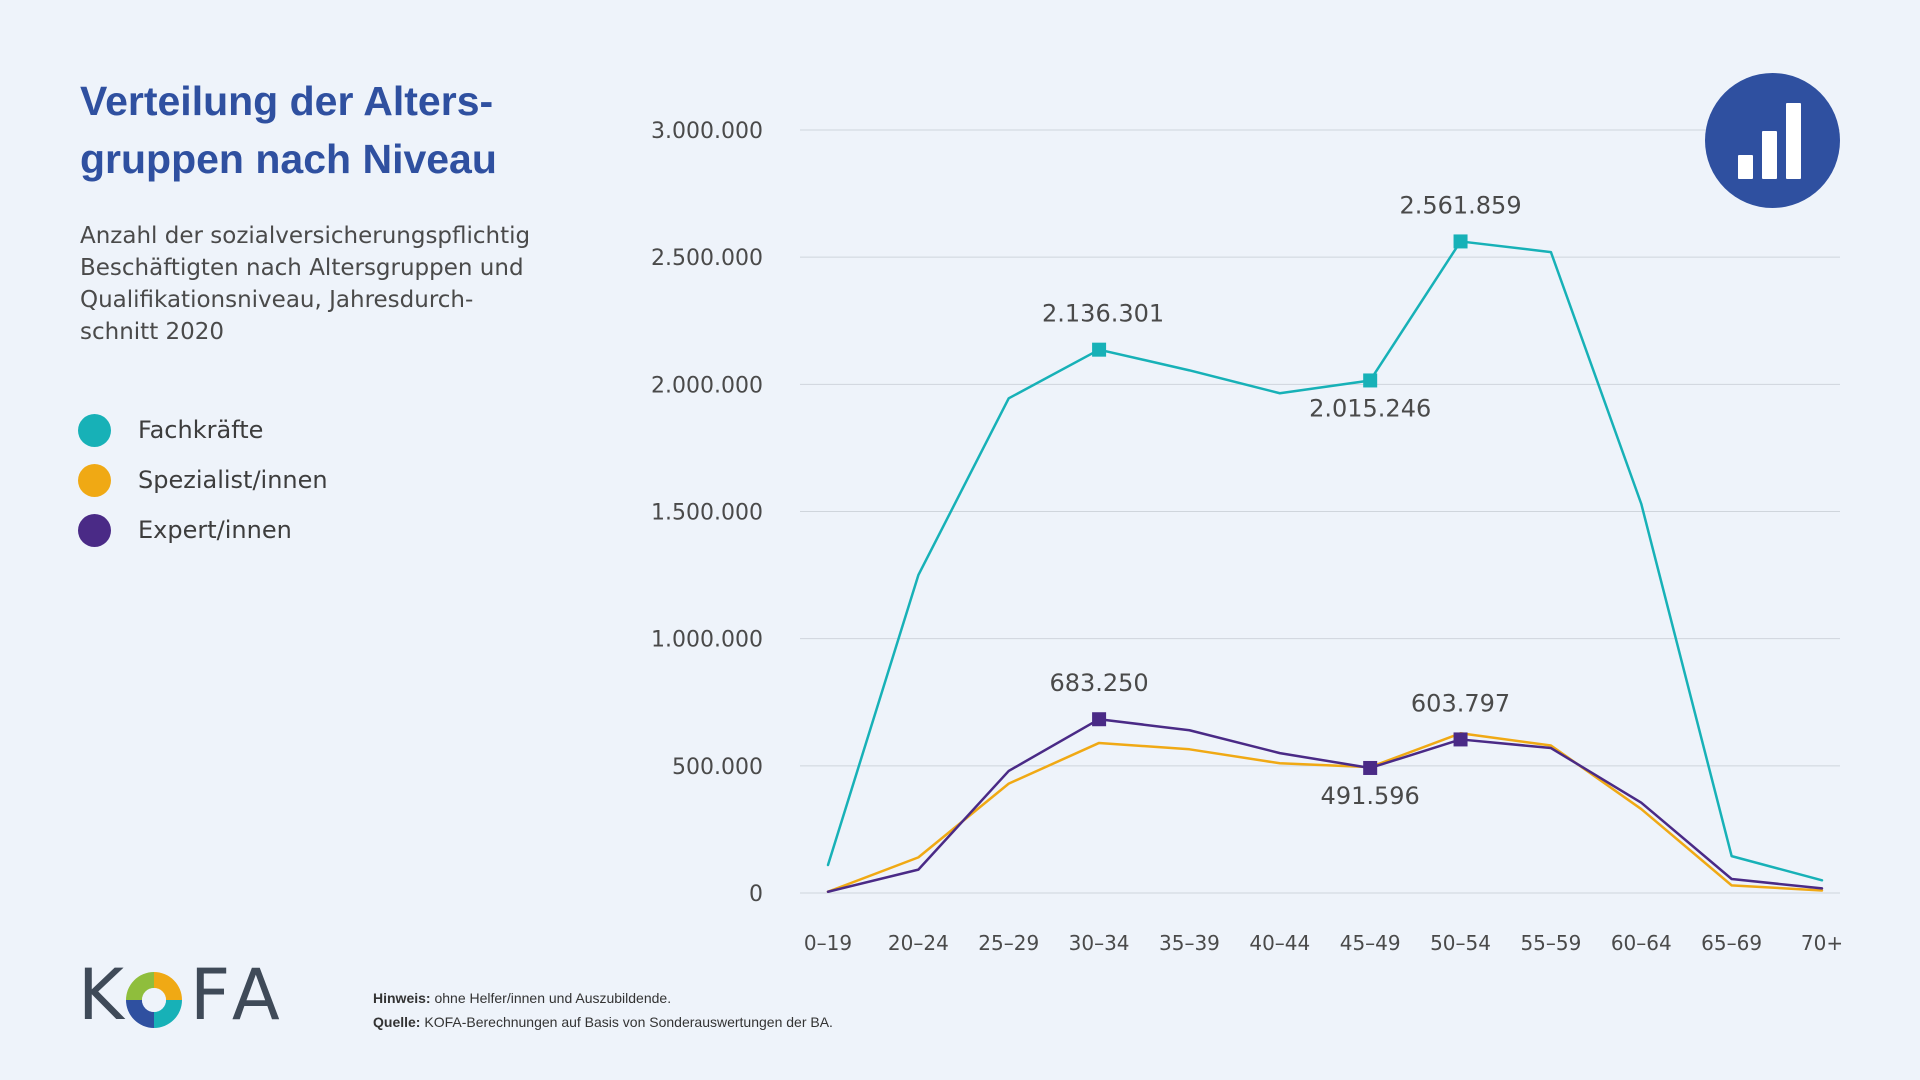 The width and height of the screenshot is (1920, 1080). I want to click on x-axis-tick-label: 70+, so click(1822, 943).